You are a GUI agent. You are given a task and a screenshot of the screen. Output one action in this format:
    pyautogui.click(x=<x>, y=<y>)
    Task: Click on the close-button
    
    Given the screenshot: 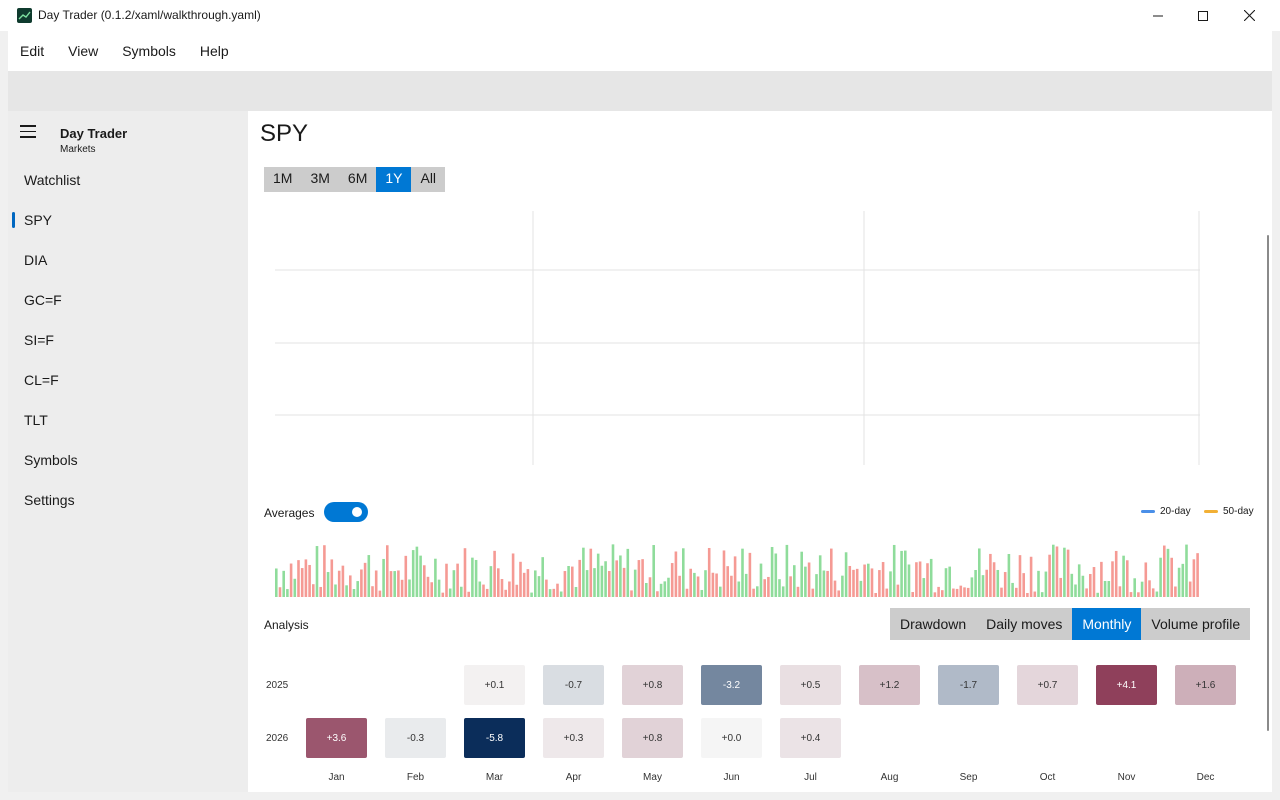 What is the action you would take?
    pyautogui.click(x=1249, y=15)
    